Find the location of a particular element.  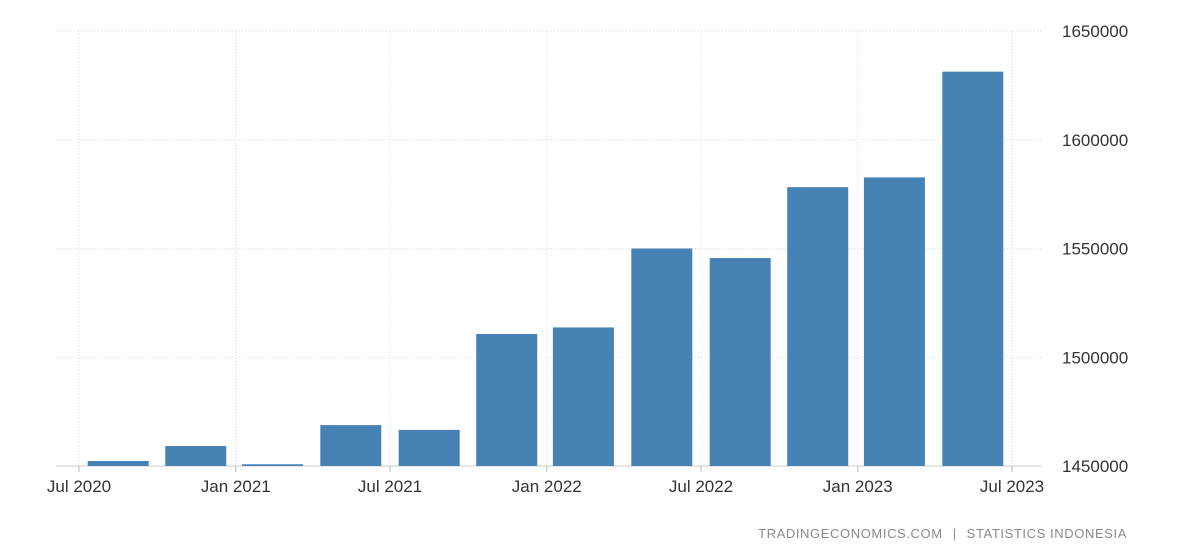

x-tick-label: Jan 2023 is located at coordinates (858, 486).